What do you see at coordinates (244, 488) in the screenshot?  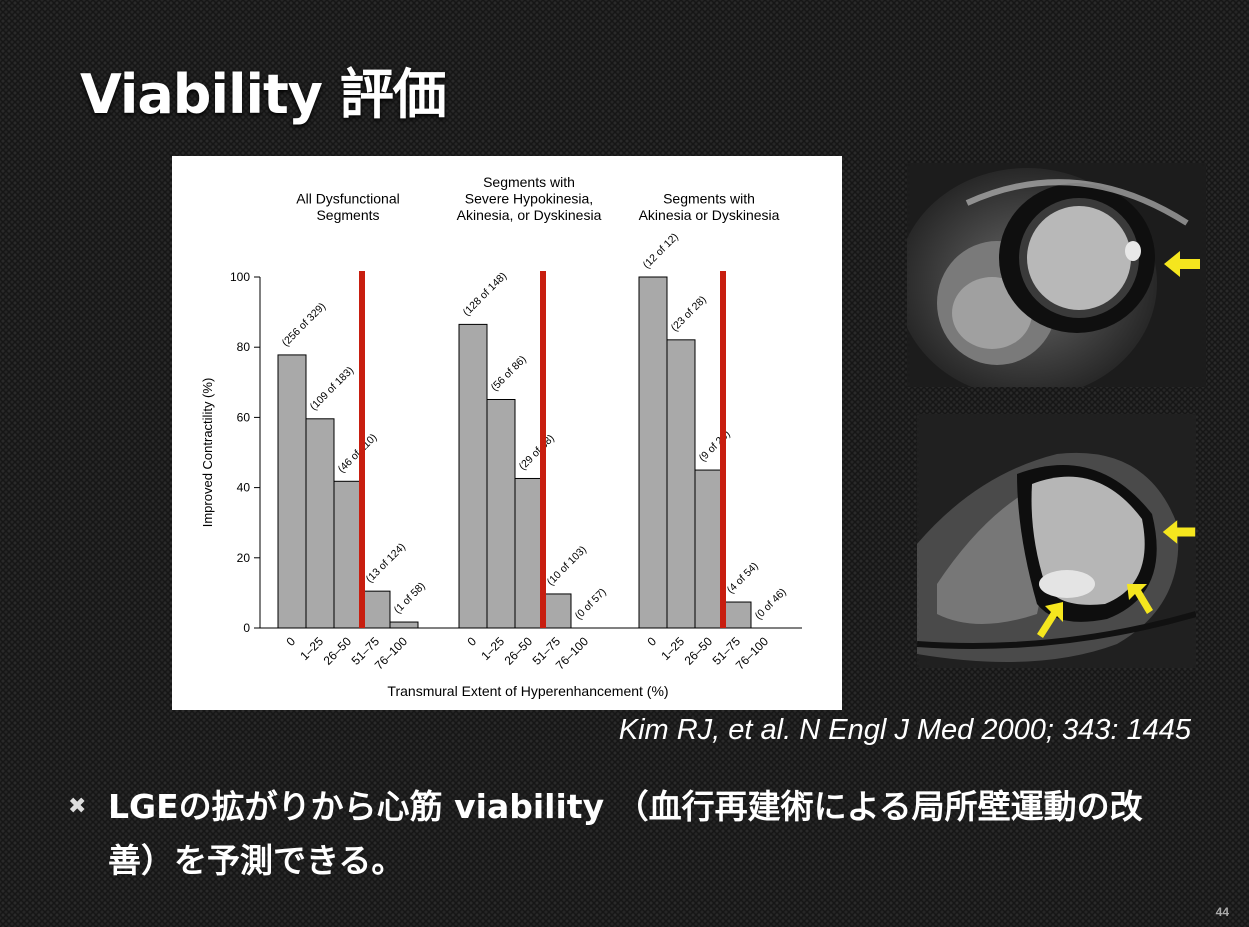 I see `y-tick-label: 40` at bounding box center [244, 488].